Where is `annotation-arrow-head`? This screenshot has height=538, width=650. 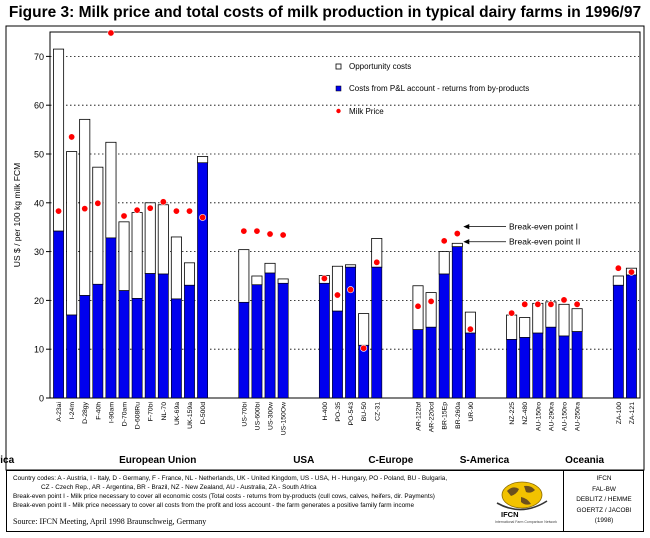
annotation-arrow-head is located at coordinates (466, 242).